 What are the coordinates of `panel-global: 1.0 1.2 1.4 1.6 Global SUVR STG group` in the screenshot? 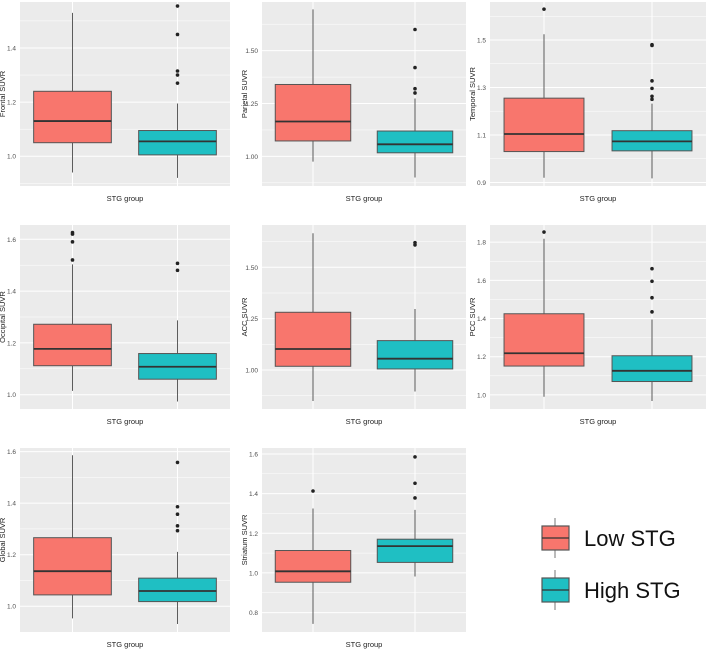 It's located at (115, 548).